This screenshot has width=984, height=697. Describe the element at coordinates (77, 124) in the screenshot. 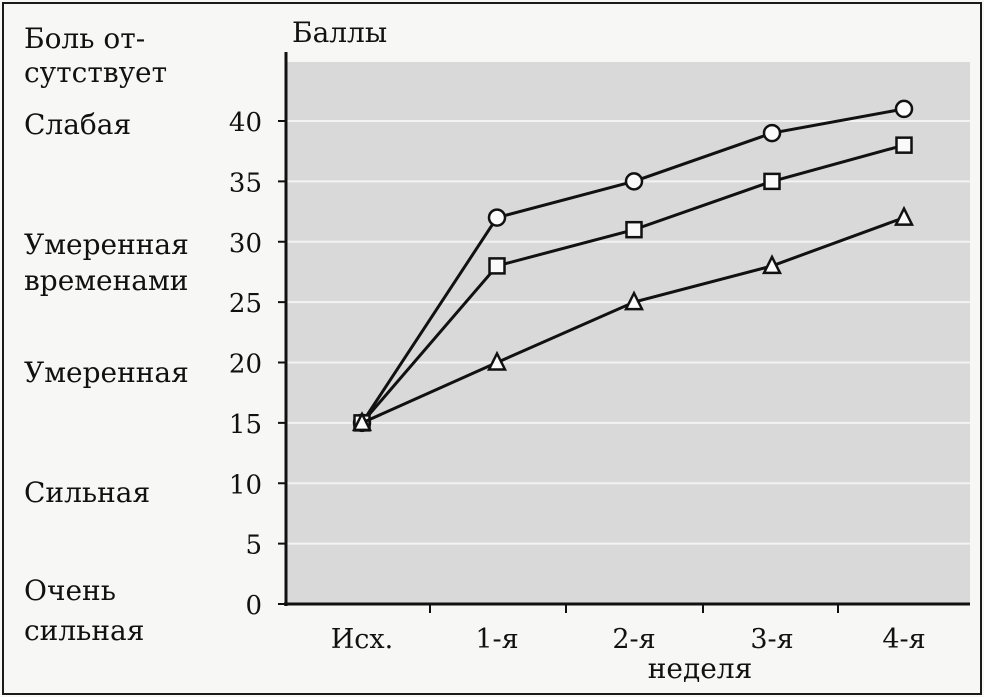

I see `pain-scale-label: Слабая` at that location.